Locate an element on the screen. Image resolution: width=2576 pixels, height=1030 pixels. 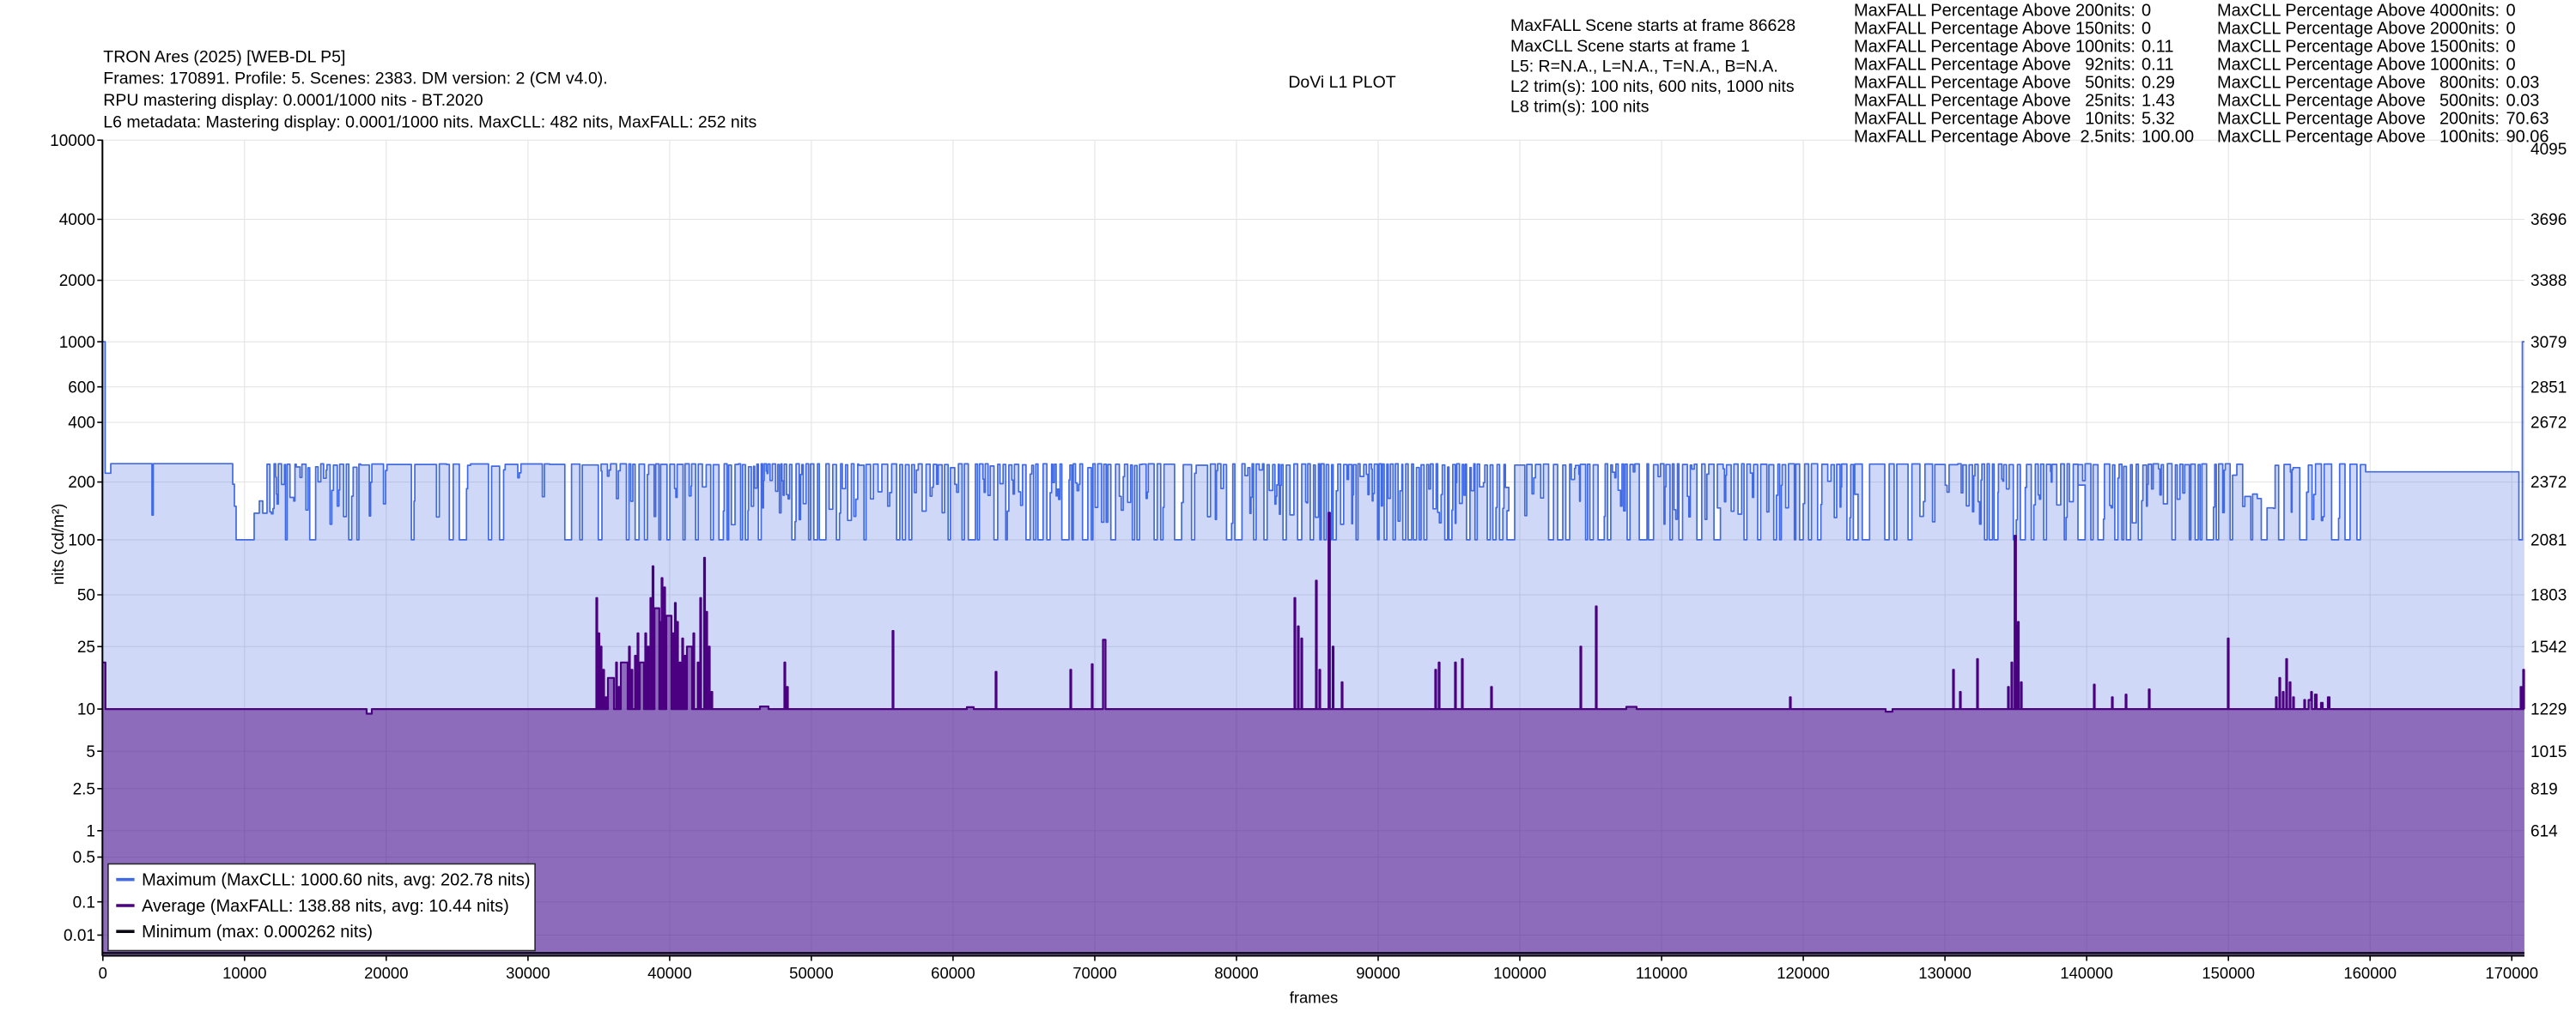
svg-text: 50 is located at coordinates (86, 596).